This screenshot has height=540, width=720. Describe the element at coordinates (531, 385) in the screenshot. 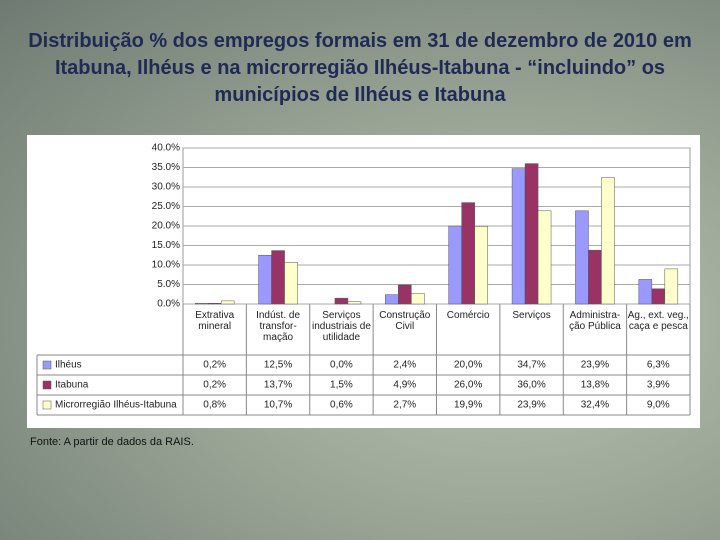

I see `table-value: 36,0%` at that location.